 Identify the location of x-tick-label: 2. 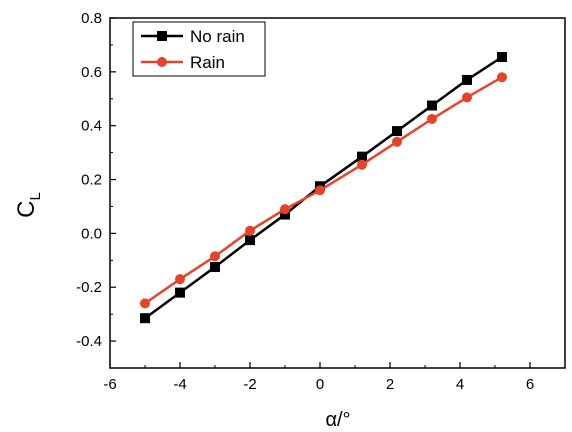
(390, 384).